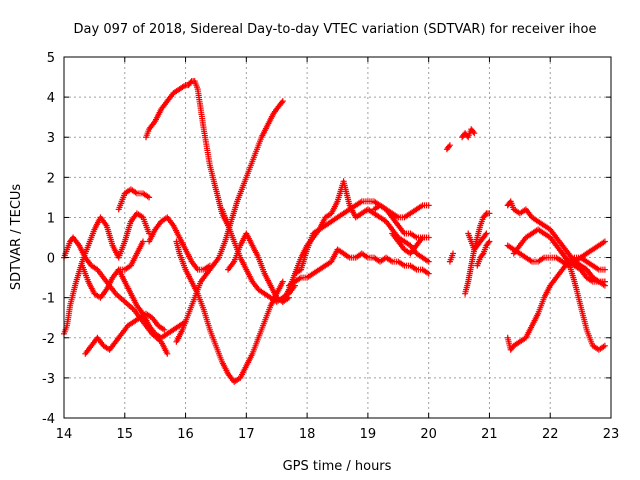 This screenshot has width=640, height=480. Describe the element at coordinates (428, 434) in the screenshot. I see `x-tick-label: 20` at that location.